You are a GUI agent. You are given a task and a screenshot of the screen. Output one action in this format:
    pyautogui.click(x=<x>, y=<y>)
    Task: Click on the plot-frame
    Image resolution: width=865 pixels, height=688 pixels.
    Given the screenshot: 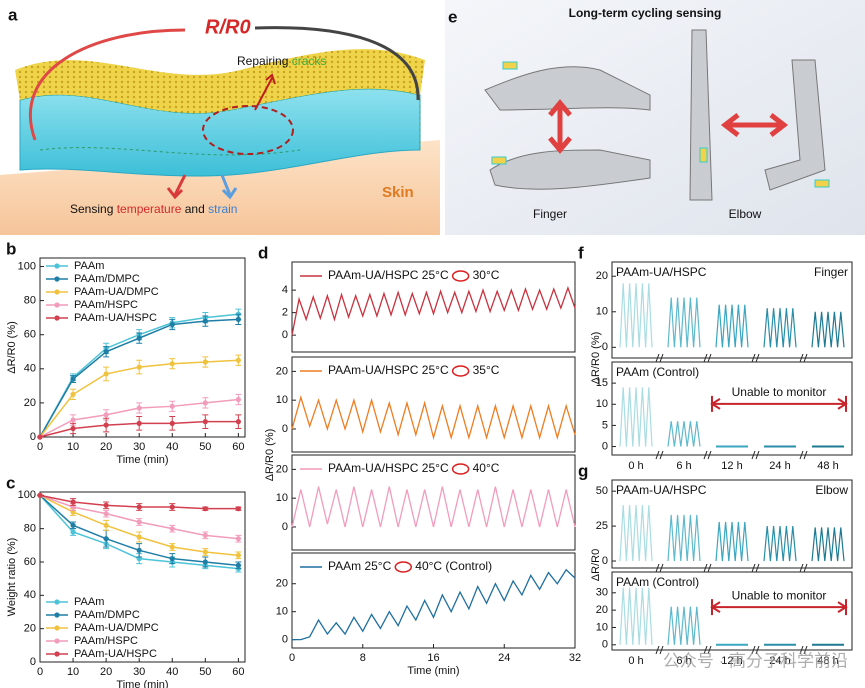 What is the action you would take?
    pyautogui.click(x=732, y=611)
    